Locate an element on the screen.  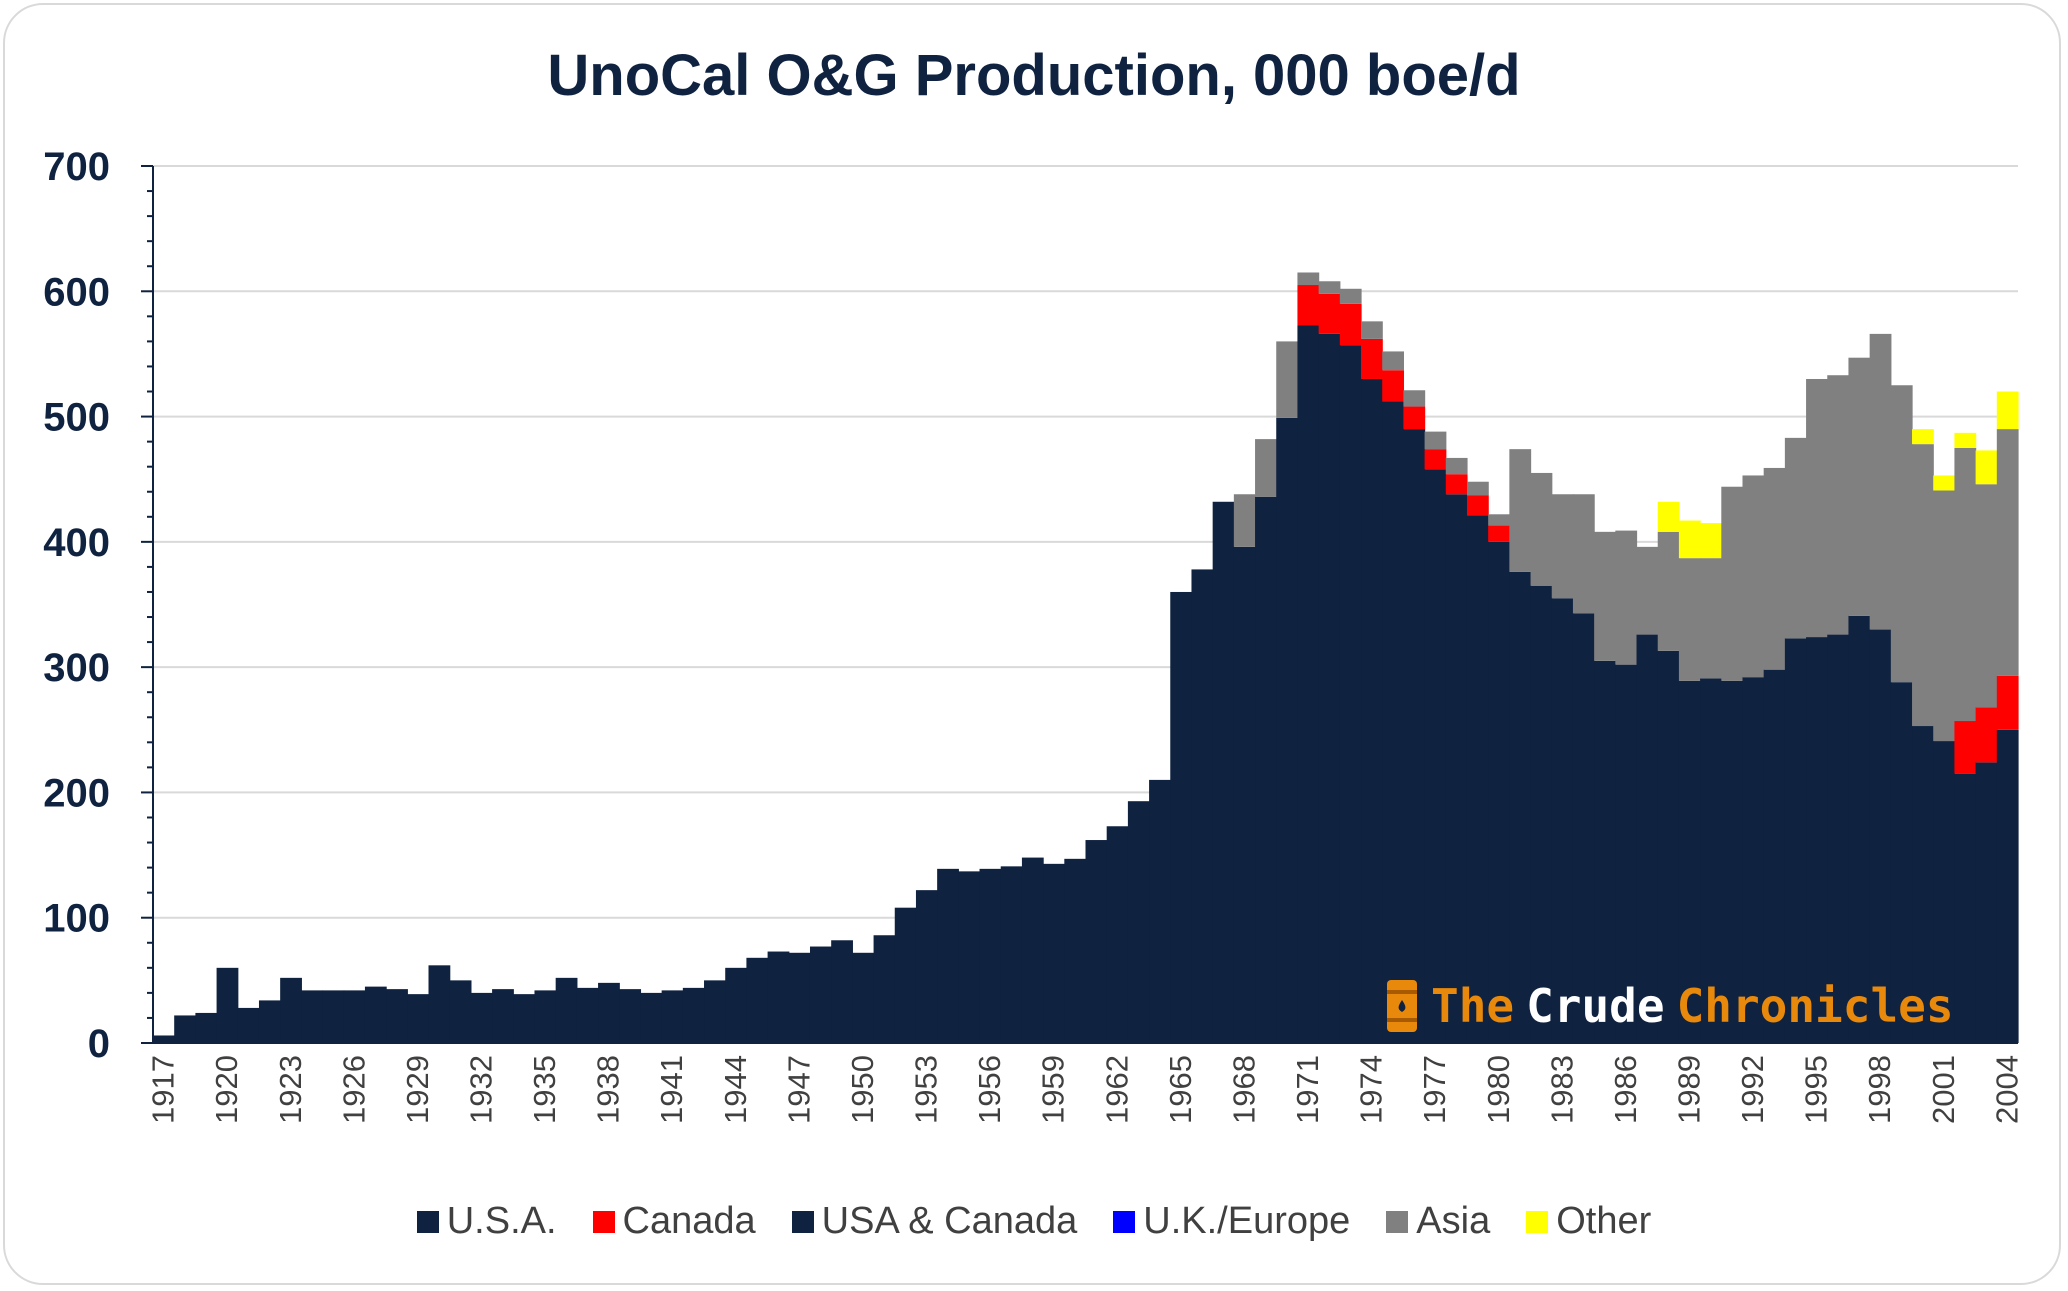
bar-asia-1997 is located at coordinates (1859, 486).